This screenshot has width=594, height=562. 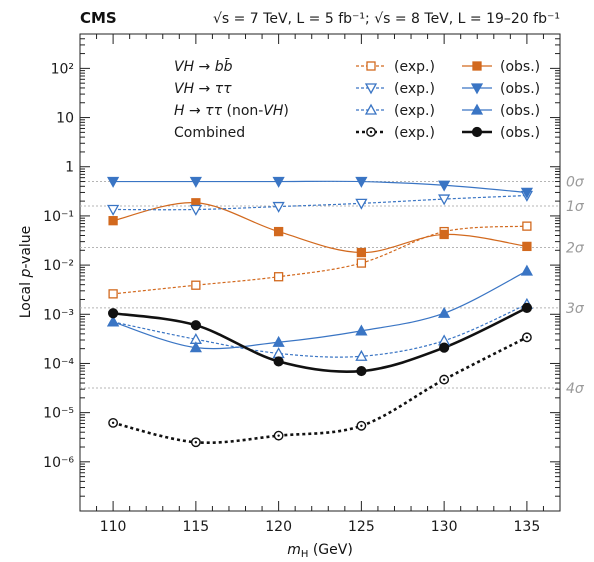 What do you see at coordinates (231, 111) in the screenshot?
I see `legend-process-label: H → ττ (non-VH)` at bounding box center [231, 111].